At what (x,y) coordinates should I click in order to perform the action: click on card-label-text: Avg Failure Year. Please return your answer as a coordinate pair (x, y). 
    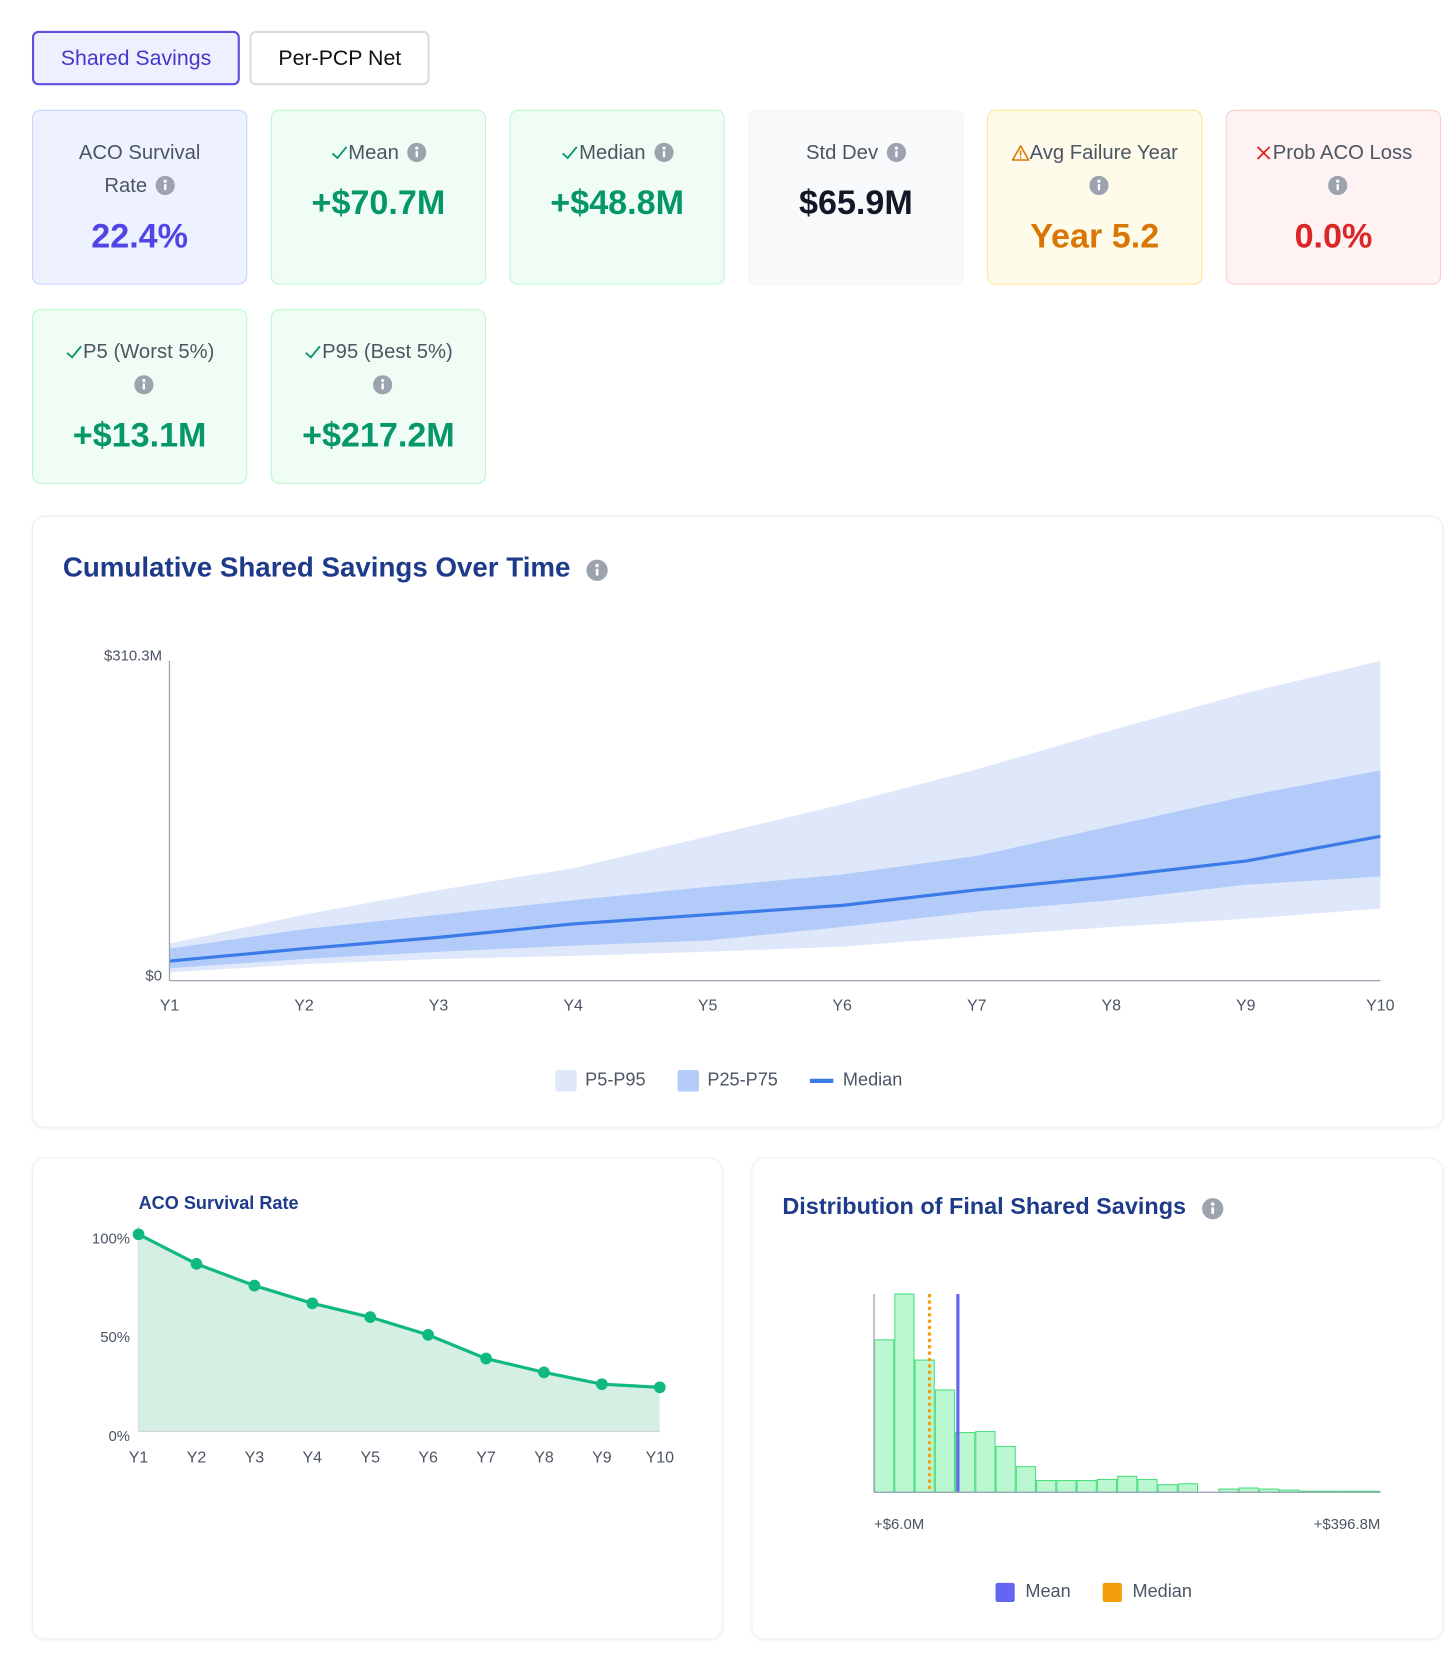
    Looking at the image, I should click on (1103, 153).